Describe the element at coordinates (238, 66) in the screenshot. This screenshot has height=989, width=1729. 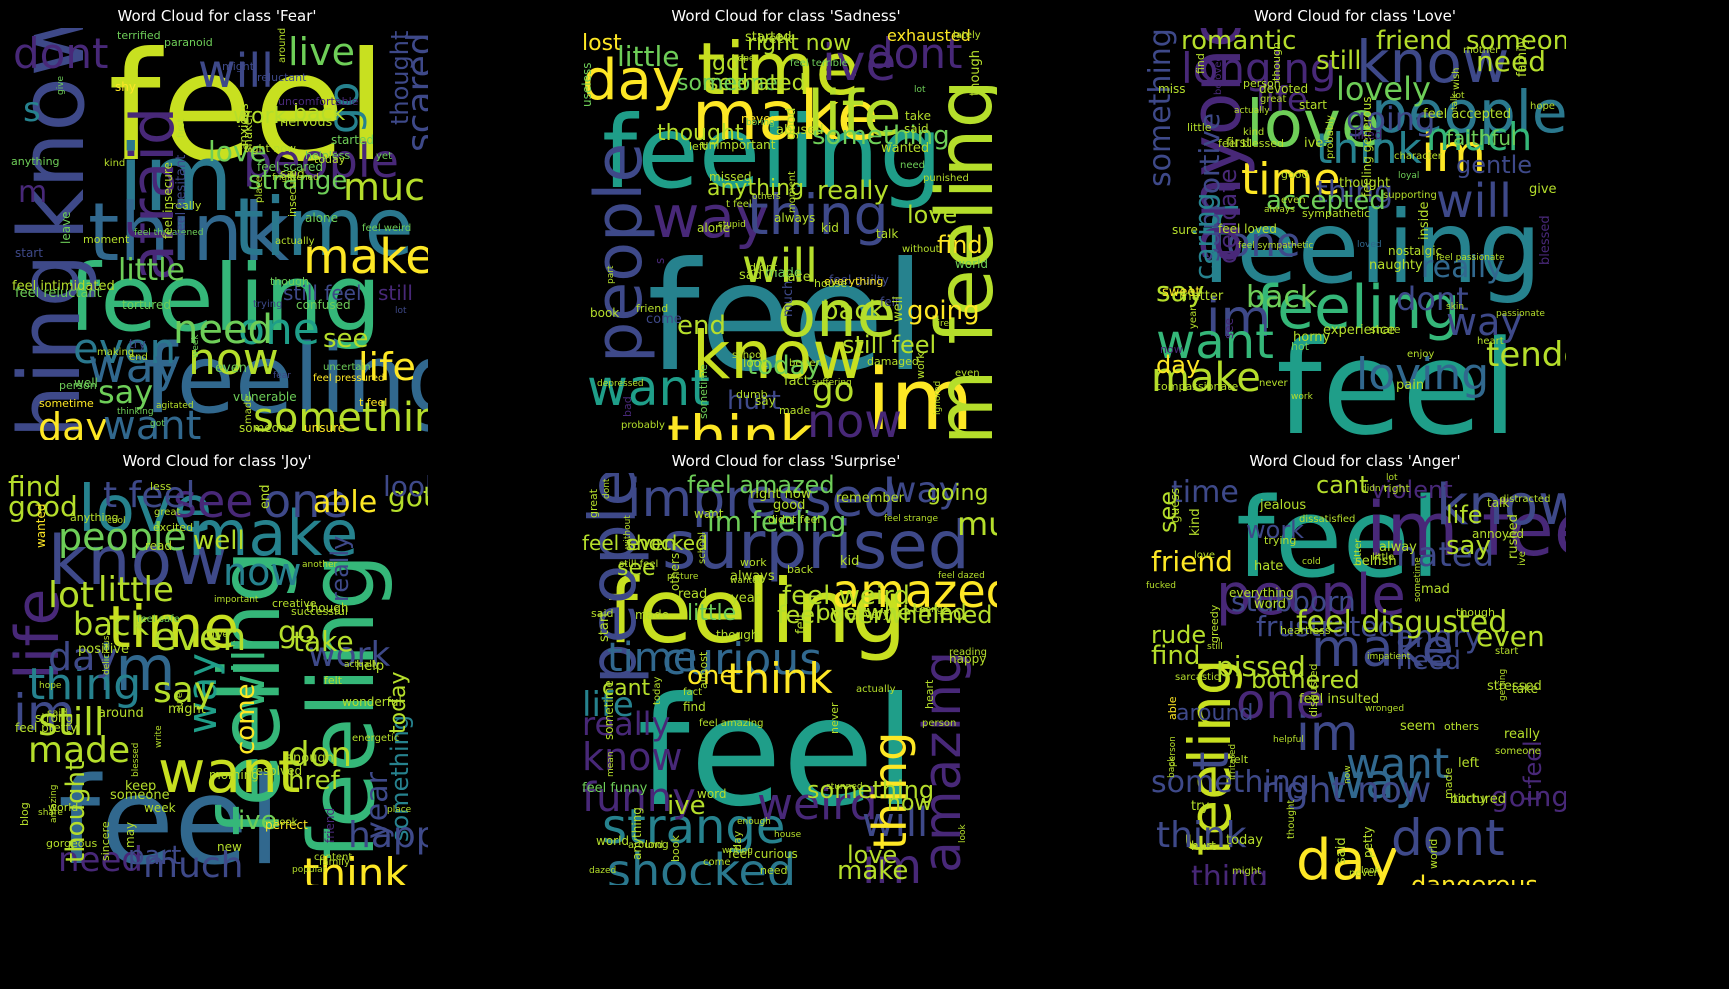
I see `cloud-word: might` at that location.